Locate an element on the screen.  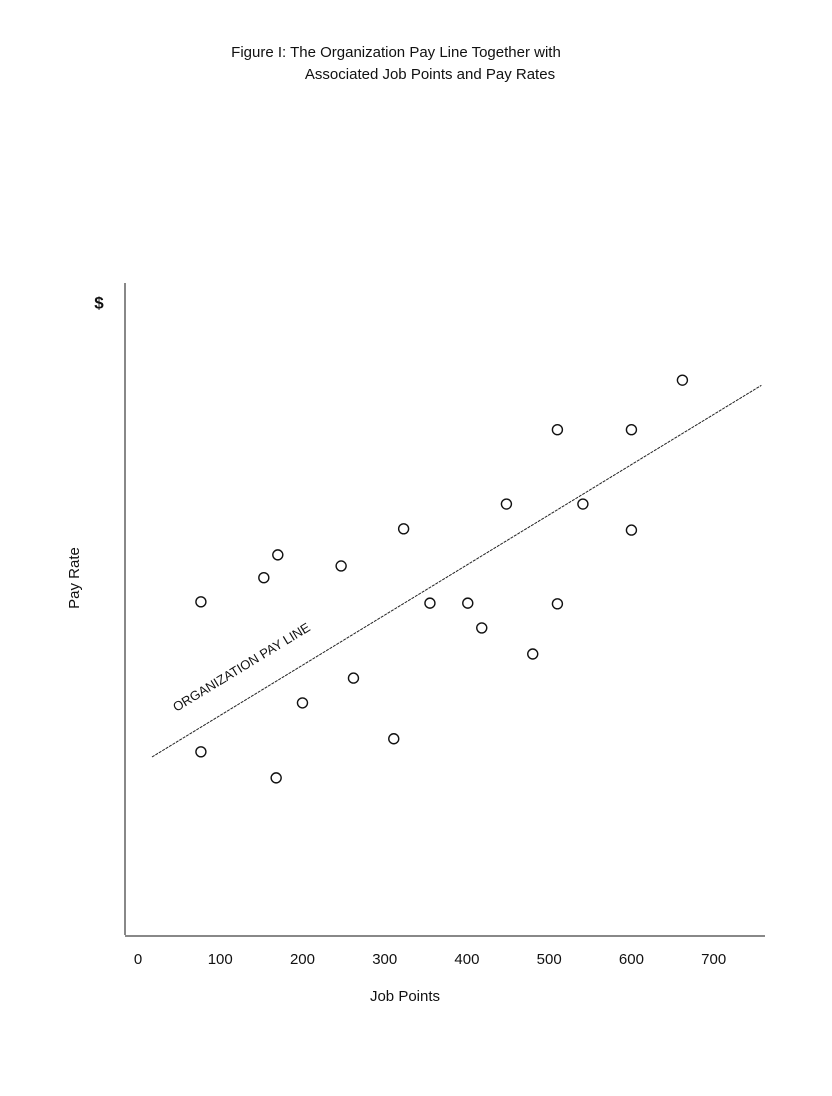
pay-line-label: ORGANIZATION PAY LINE is located at coordinates (241, 666).